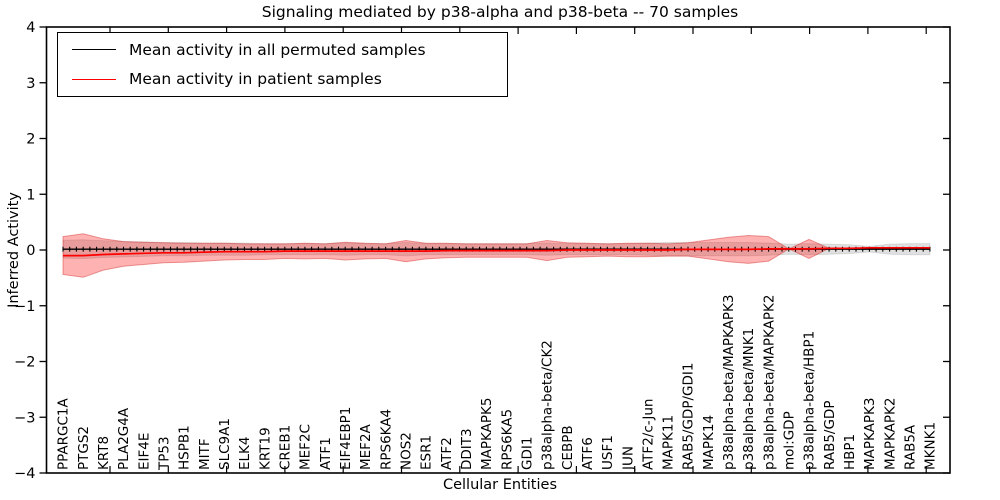 This screenshot has height=500, width=1000. I want to click on y-tick-label: 2, so click(30, 140).